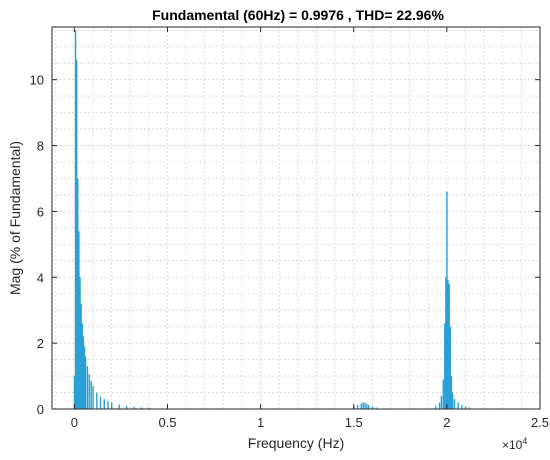  I want to click on y-tick-label: 10, so click(37, 80).